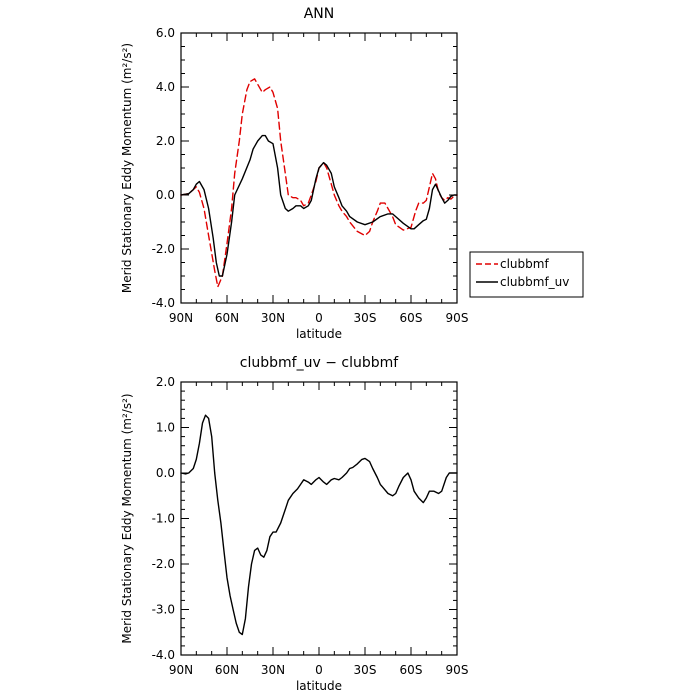 This screenshot has width=700, height=700. Describe the element at coordinates (319, 525) in the screenshot. I see `series-line-difference` at that location.